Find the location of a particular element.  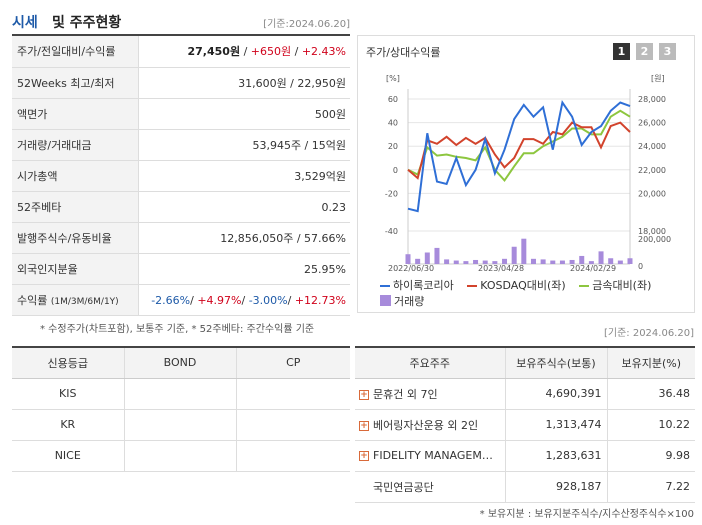

right-tick-label: 24,000 is located at coordinates (652, 146).